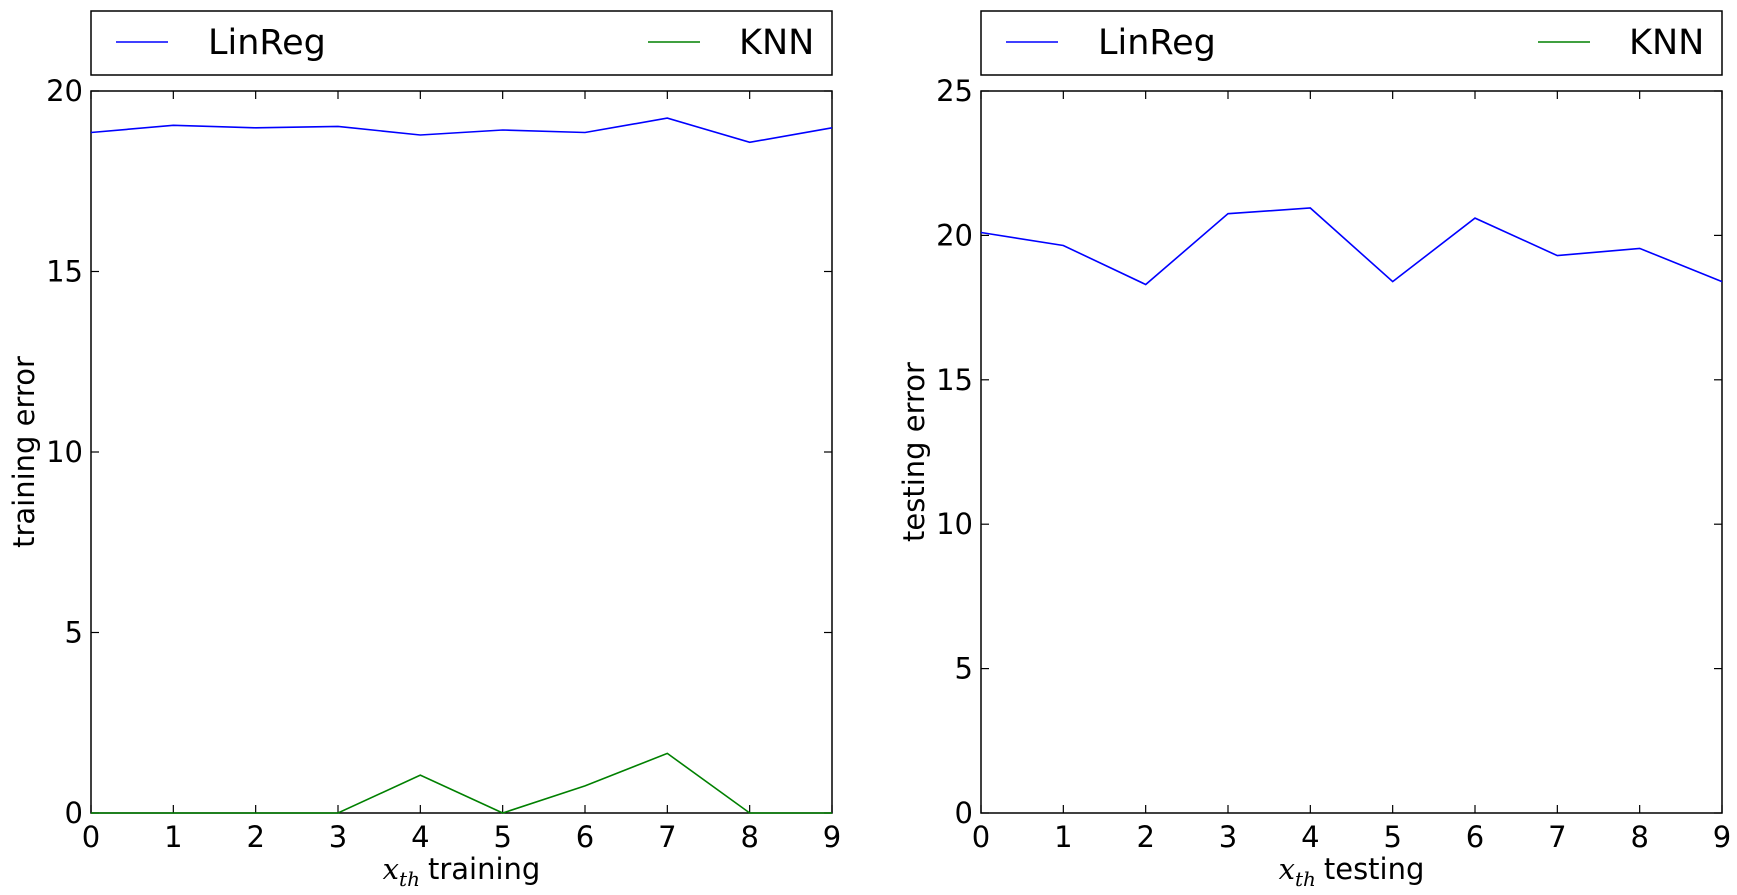  What do you see at coordinates (24, 452) in the screenshot?
I see `y-axis-label-training: training error` at bounding box center [24, 452].